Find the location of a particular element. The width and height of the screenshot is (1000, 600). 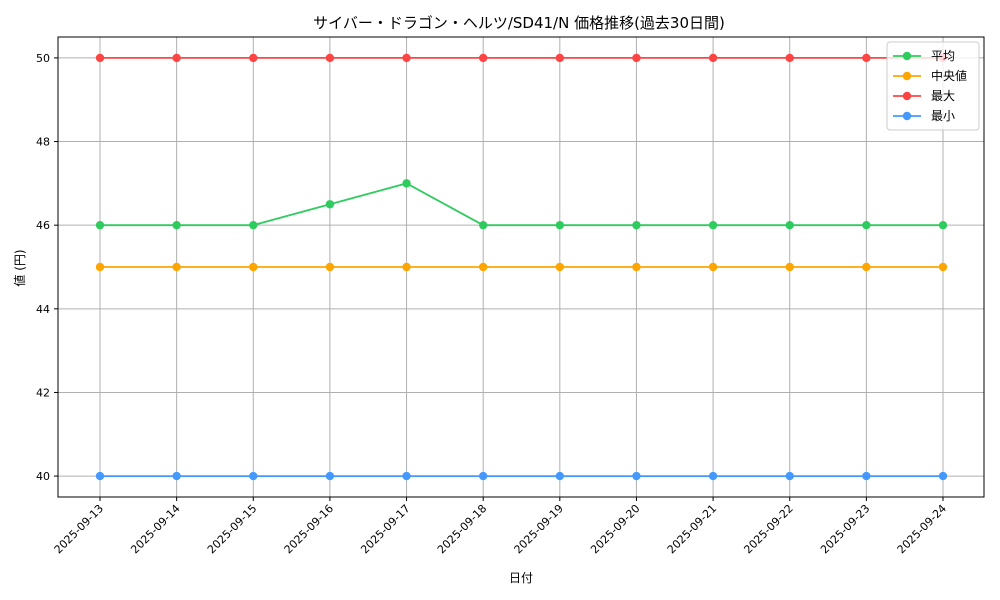

x-tick-label: 2025-09-22 is located at coordinates (768, 529).